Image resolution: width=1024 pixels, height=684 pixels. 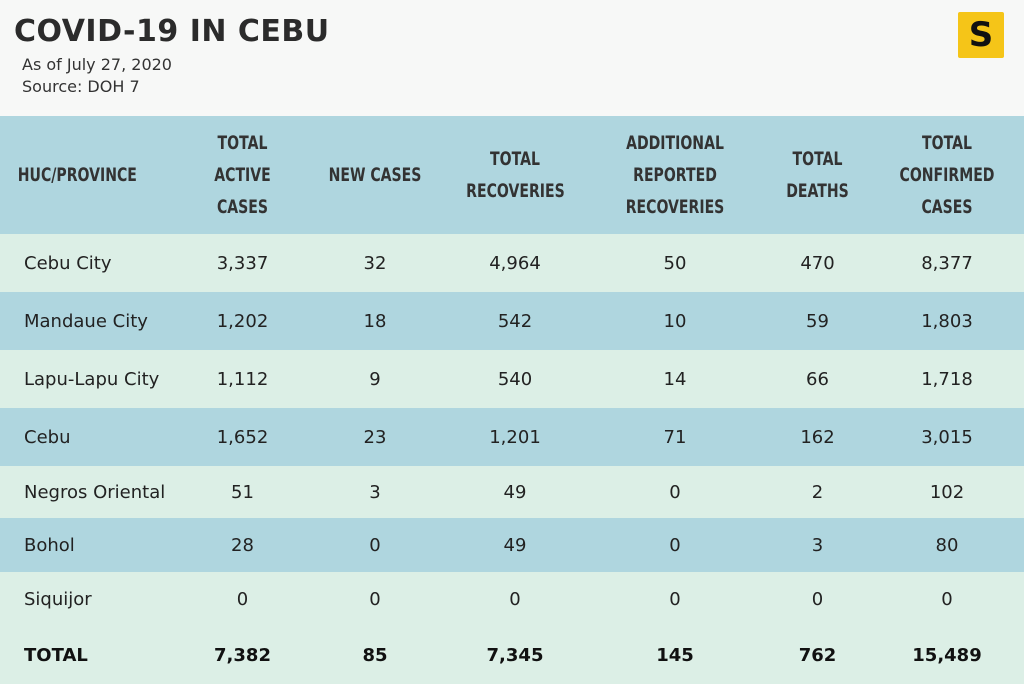 What do you see at coordinates (947, 263) in the screenshot?
I see `cell-confirmed: 8,377` at bounding box center [947, 263].